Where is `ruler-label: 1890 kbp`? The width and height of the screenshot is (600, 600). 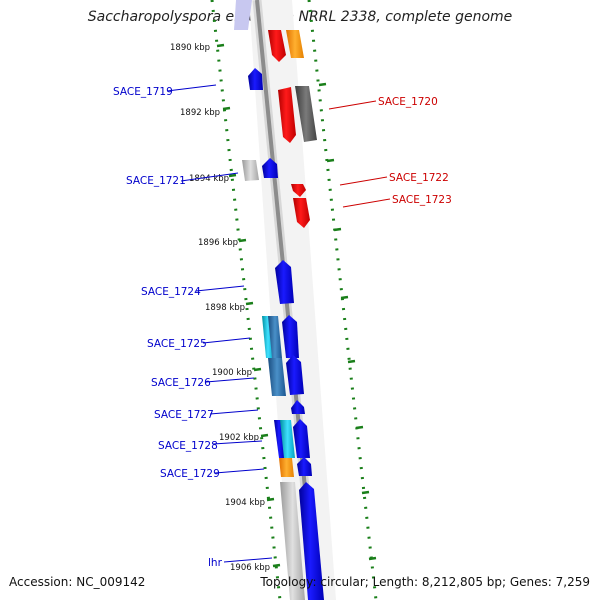 ruler-label: 1890 kbp is located at coordinates (190, 48).